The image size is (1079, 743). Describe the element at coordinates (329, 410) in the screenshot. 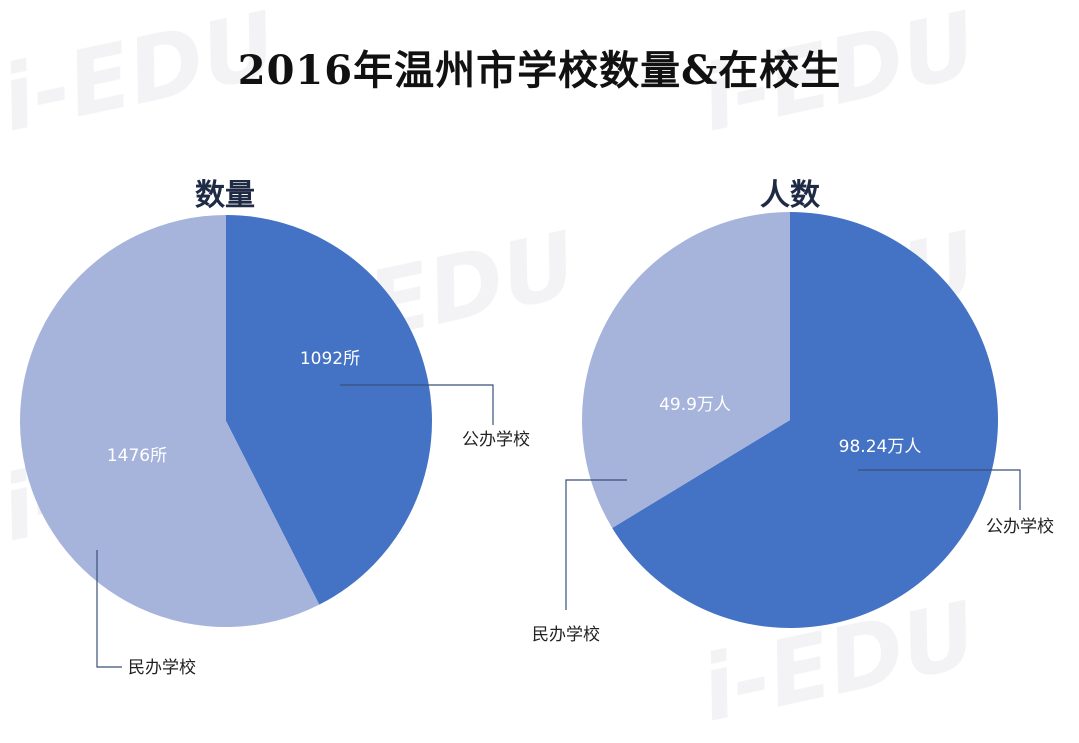

I see `pie-slice-public` at that location.